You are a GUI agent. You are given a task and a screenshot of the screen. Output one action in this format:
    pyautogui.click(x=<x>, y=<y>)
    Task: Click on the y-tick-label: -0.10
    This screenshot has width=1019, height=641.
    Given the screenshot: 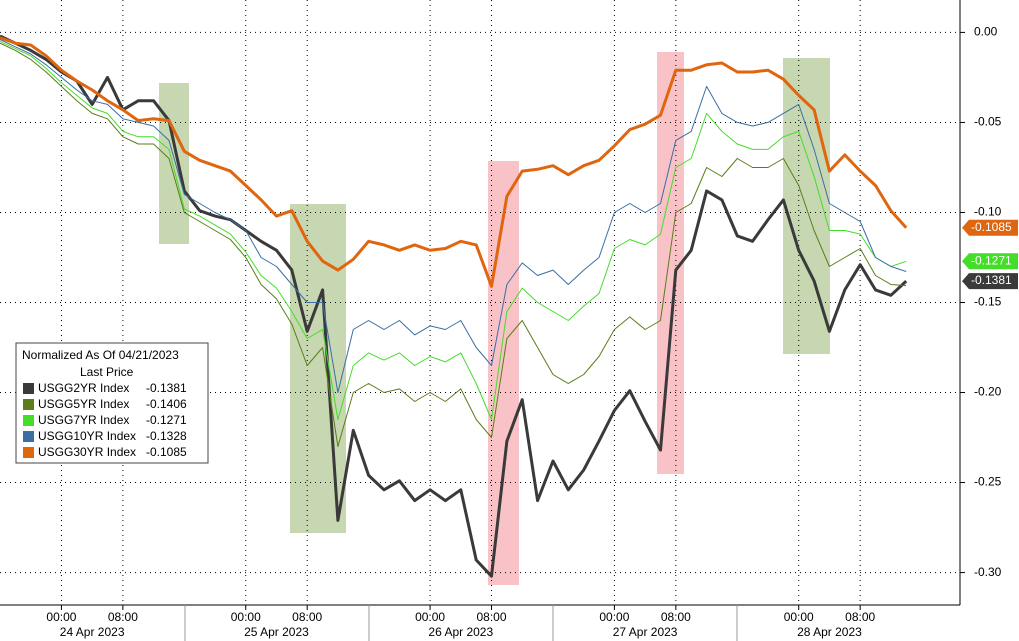 What is the action you would take?
    pyautogui.click(x=988, y=212)
    